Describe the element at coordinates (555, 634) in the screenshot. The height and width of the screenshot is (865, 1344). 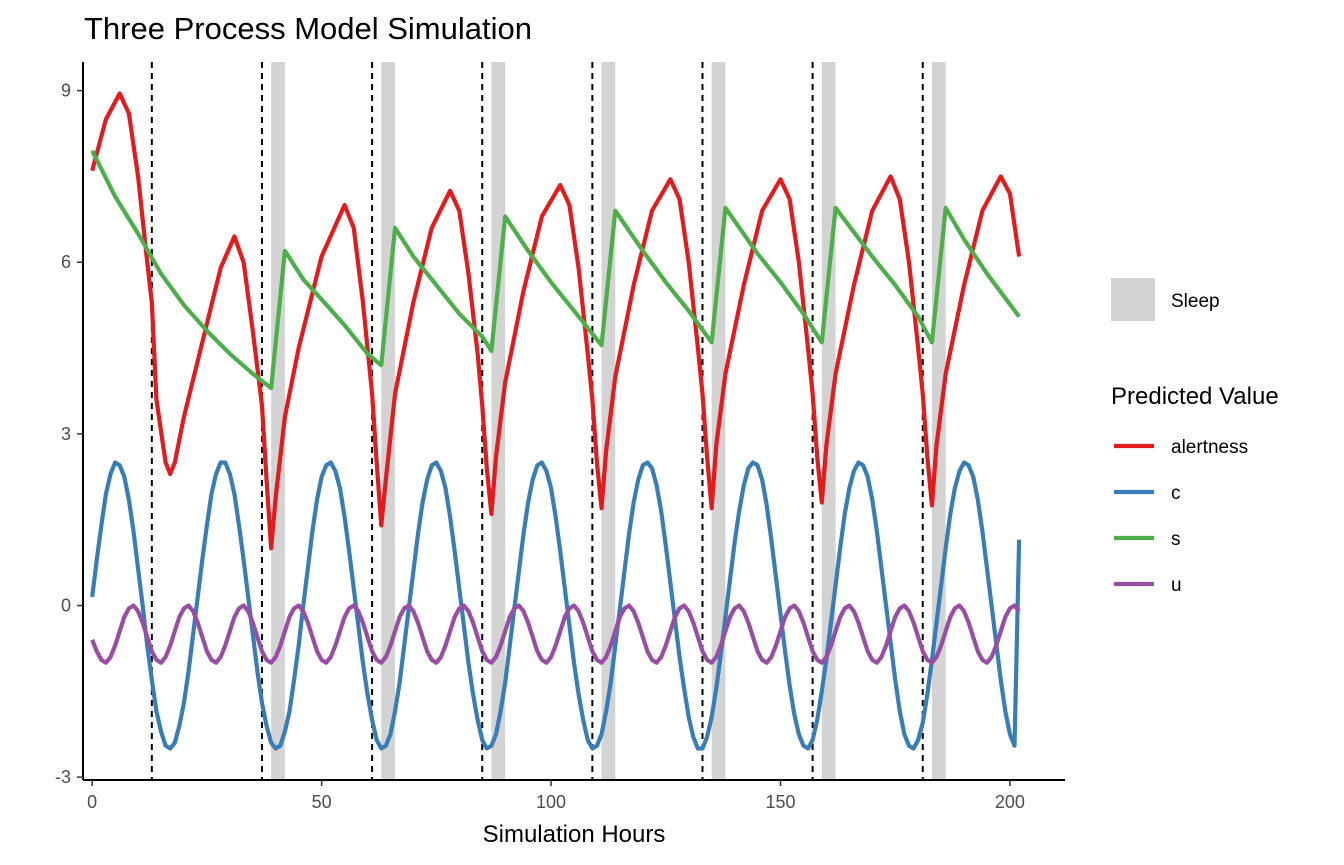
I see `series-line-u` at that location.